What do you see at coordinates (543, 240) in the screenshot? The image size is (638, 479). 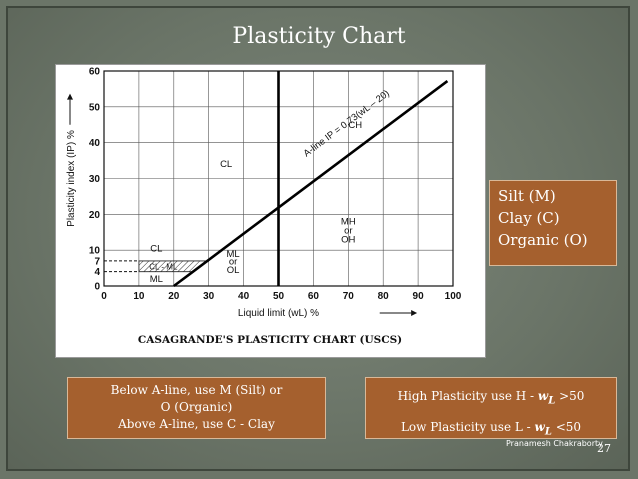 I see `legend-organic: Organic (O)` at bounding box center [543, 240].